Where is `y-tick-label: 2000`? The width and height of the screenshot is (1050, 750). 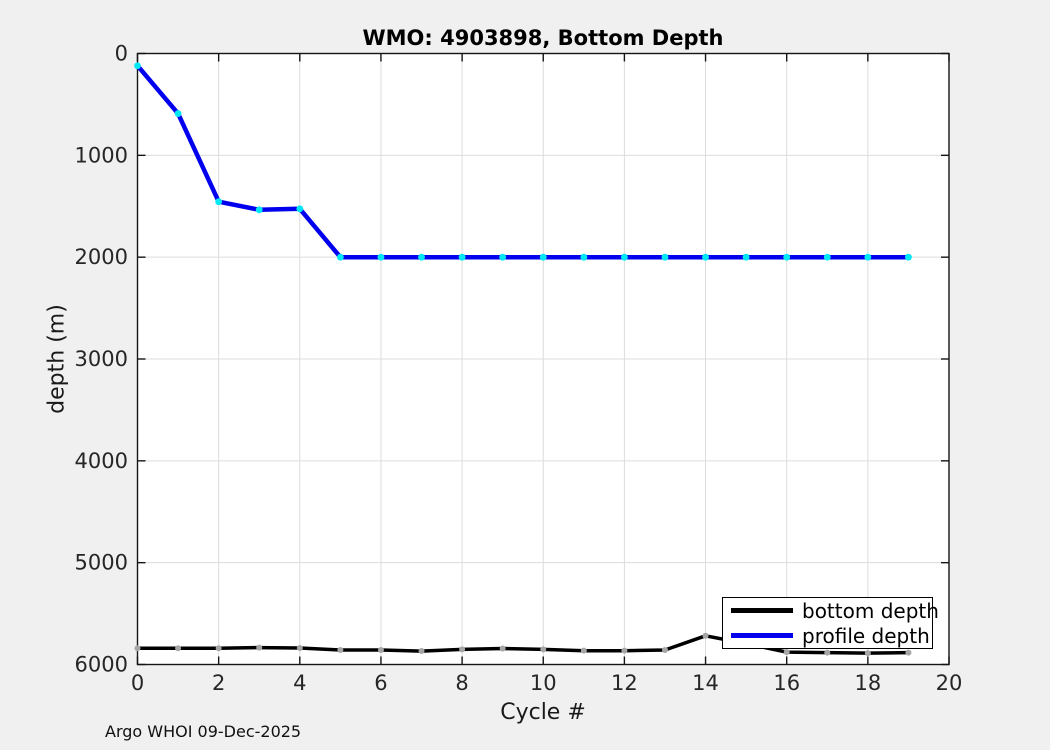 y-tick-label: 2000 is located at coordinates (101, 257).